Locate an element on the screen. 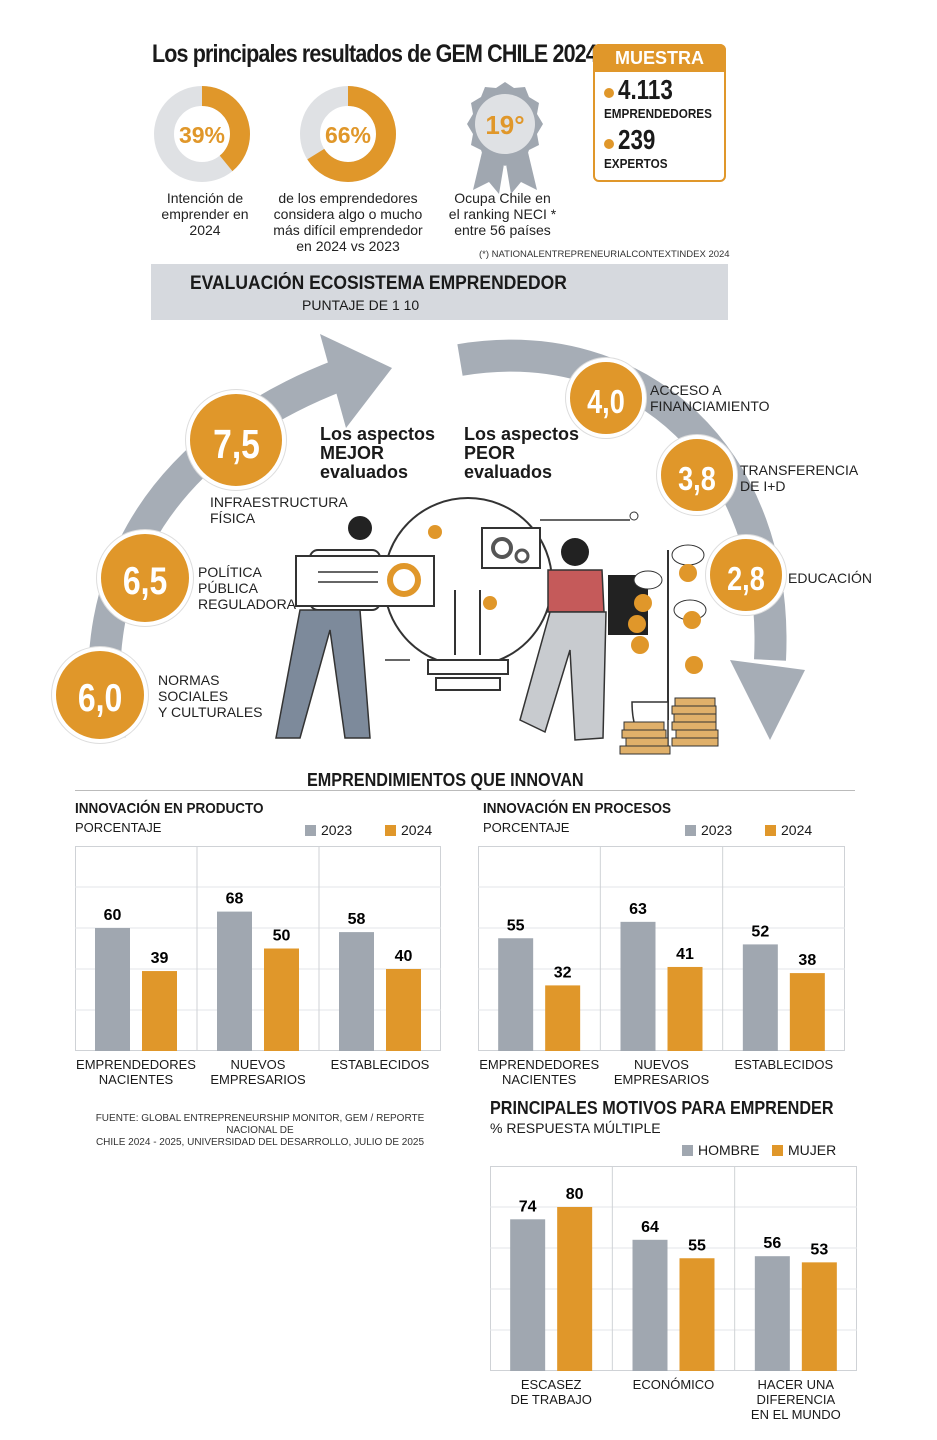 This screenshot has height=1440, width=937. evaluacion-banner is located at coordinates (439, 292).